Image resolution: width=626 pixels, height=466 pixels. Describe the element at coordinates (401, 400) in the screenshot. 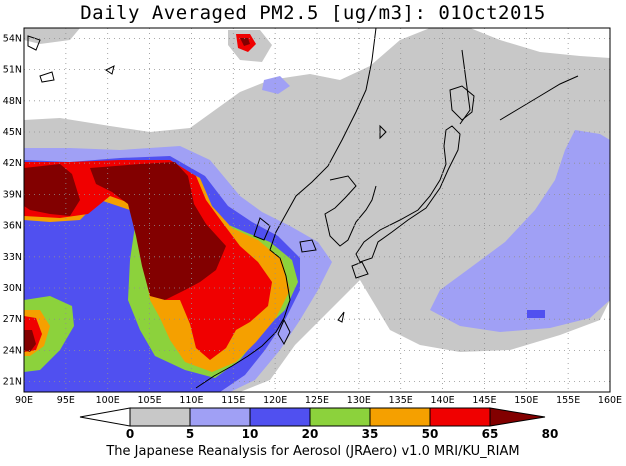

I see `lon-tick-label: 135E` at that location.